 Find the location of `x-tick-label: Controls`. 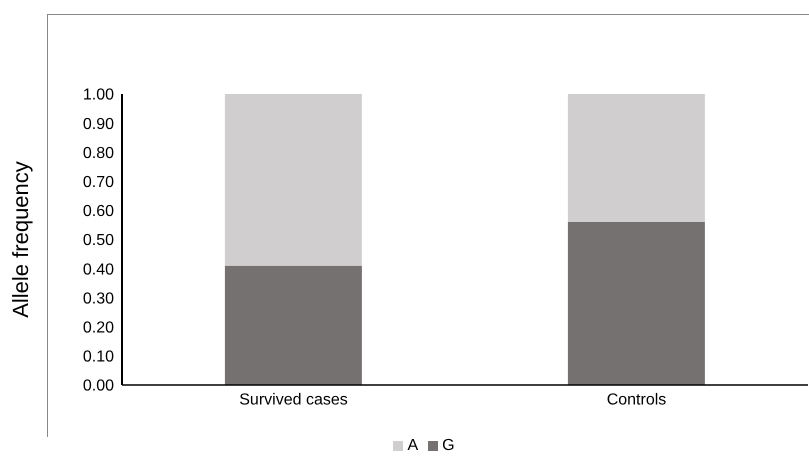

x-tick-label: Controls is located at coordinates (636, 399).